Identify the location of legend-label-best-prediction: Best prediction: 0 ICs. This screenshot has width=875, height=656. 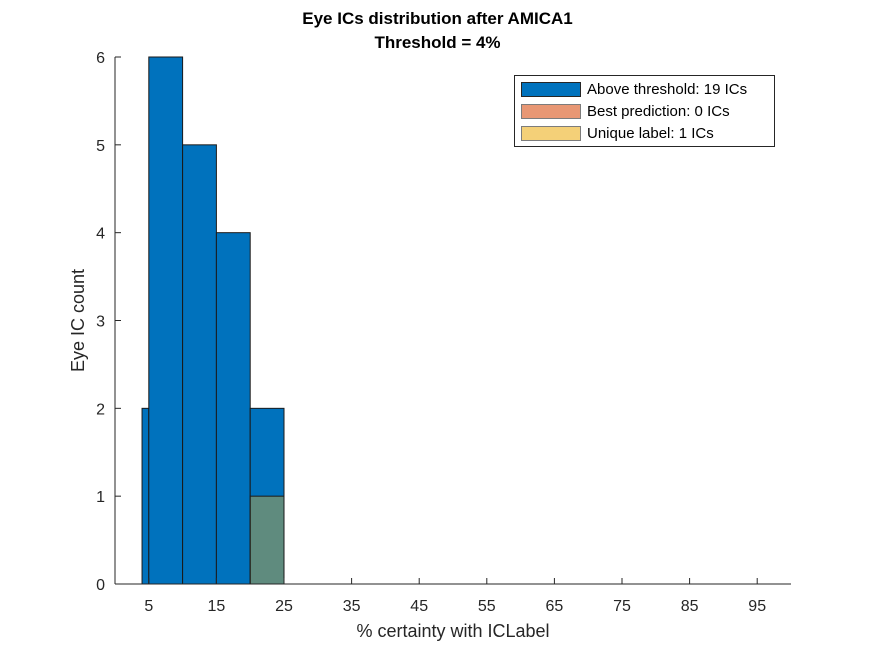
(658, 111).